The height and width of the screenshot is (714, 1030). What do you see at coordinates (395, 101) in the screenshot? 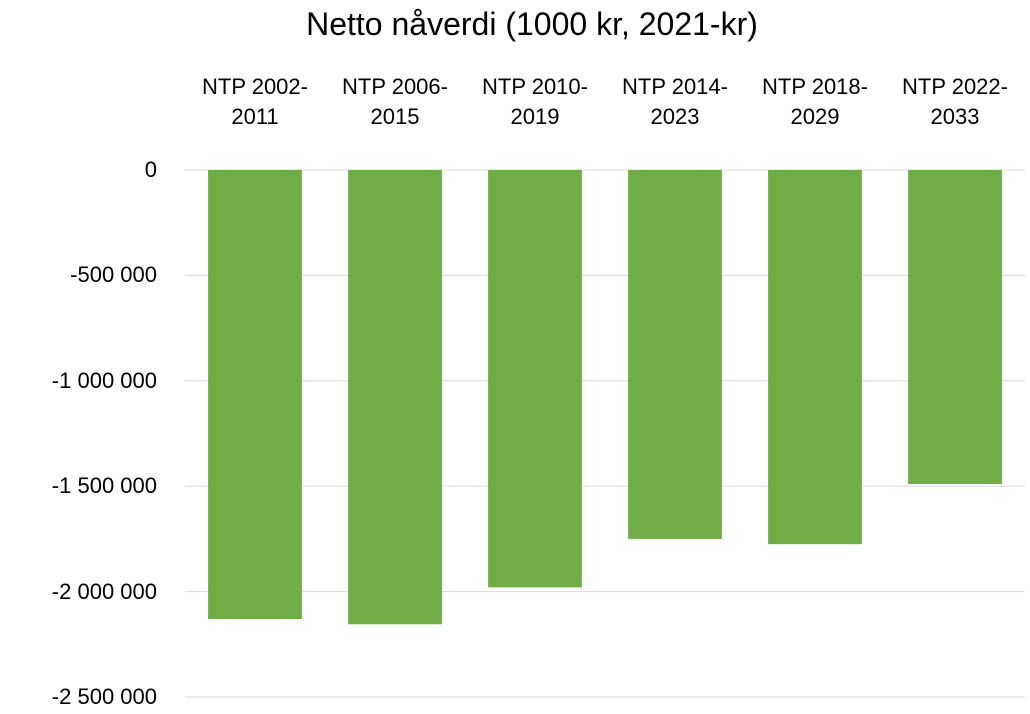
I see `x-tick-label: NTP 2006-2015` at bounding box center [395, 101].